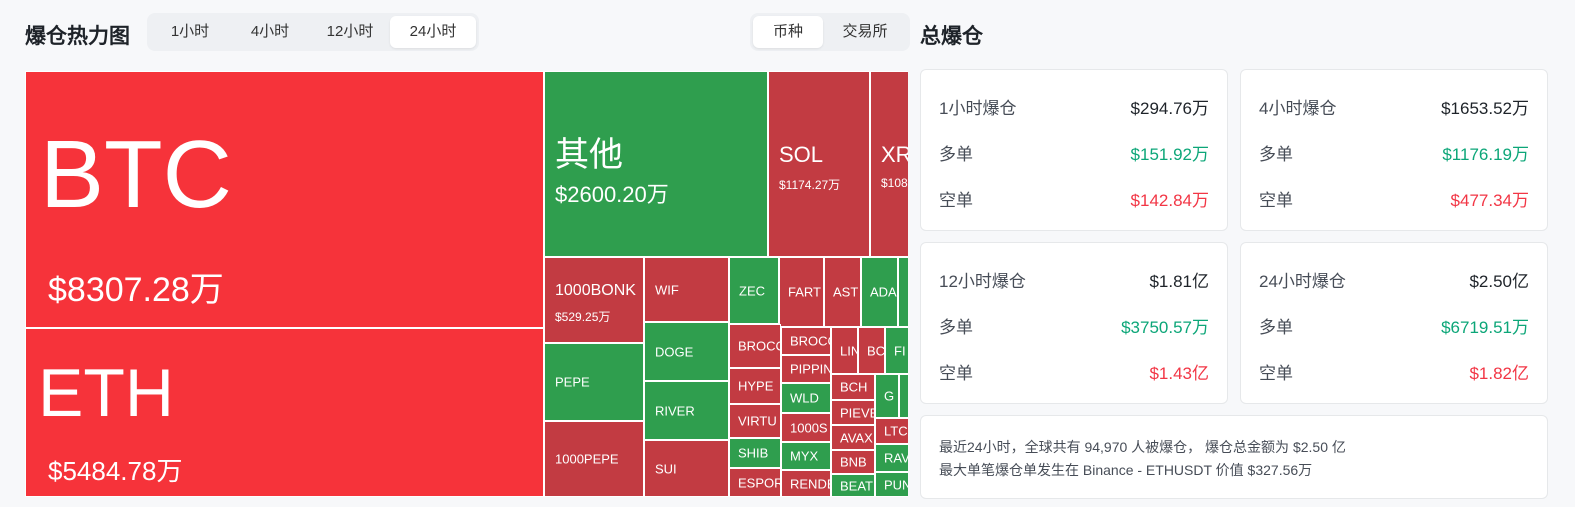 This screenshot has height=507, width=1575. I want to click on tile-river: RIVER, so click(686, 410).